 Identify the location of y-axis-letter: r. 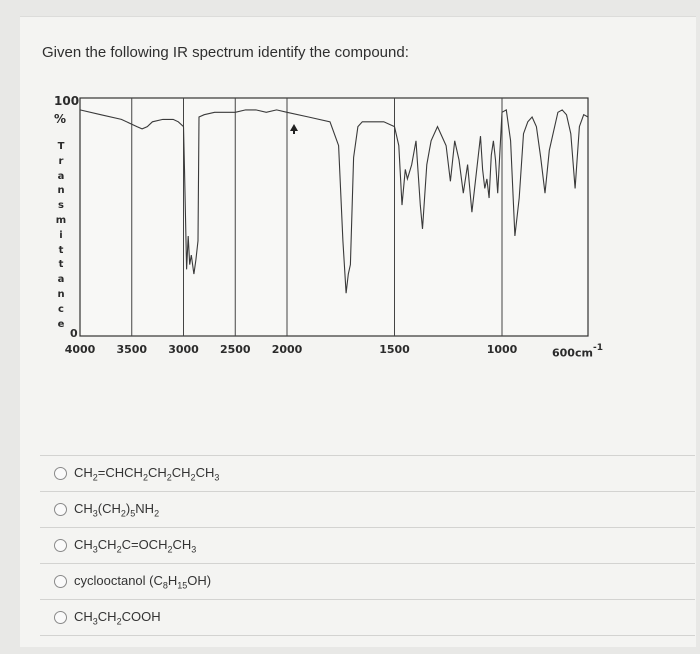
(61, 161).